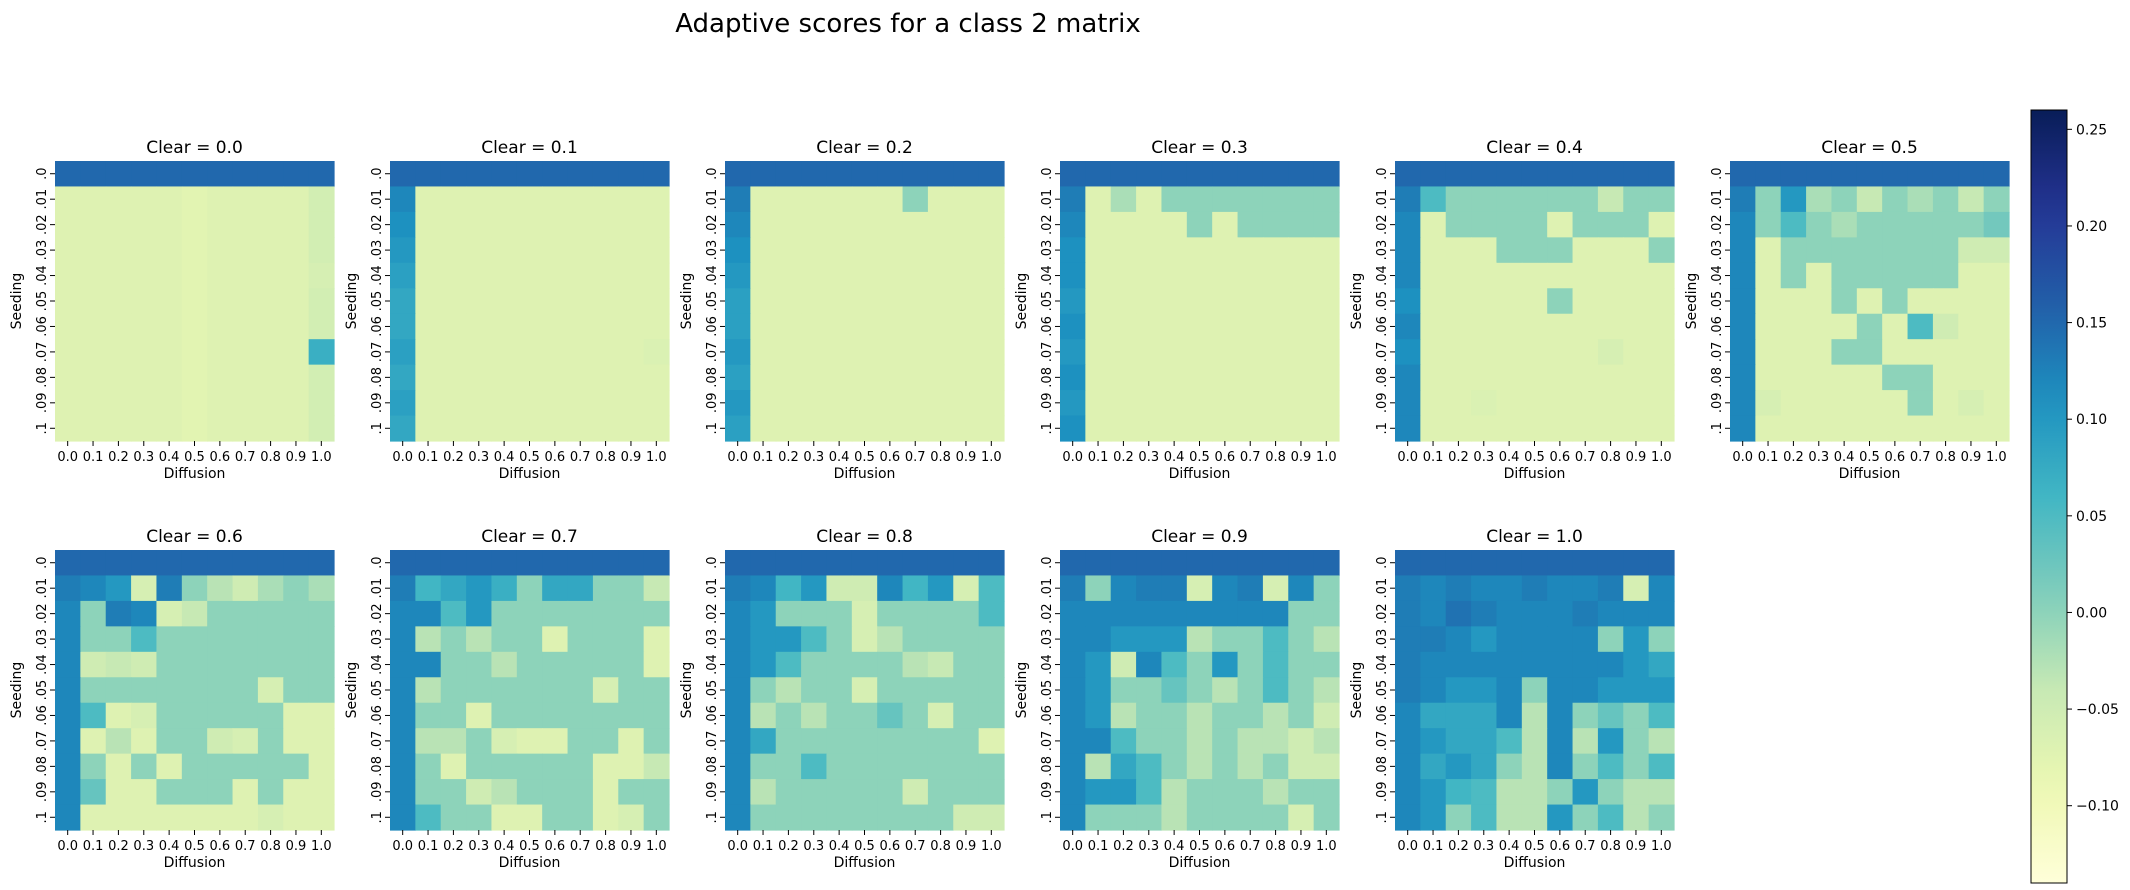  What do you see at coordinates (1382, 224) in the screenshot?
I see `y-tick-label: .02` at bounding box center [1382, 224].